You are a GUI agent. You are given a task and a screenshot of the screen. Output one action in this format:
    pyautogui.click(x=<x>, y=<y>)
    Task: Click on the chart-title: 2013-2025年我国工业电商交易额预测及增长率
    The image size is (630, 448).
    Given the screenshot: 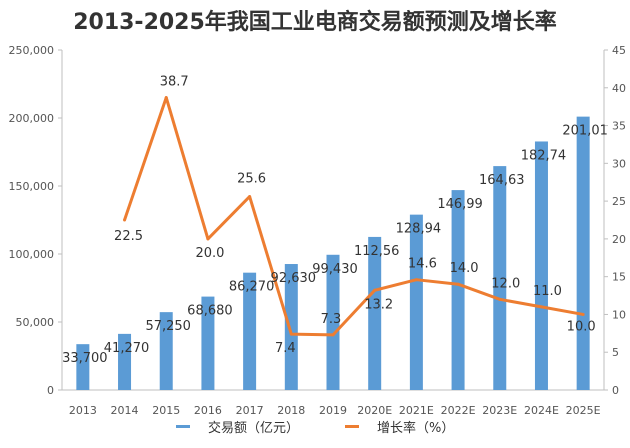 What is the action you would take?
    pyautogui.click(x=315, y=22)
    